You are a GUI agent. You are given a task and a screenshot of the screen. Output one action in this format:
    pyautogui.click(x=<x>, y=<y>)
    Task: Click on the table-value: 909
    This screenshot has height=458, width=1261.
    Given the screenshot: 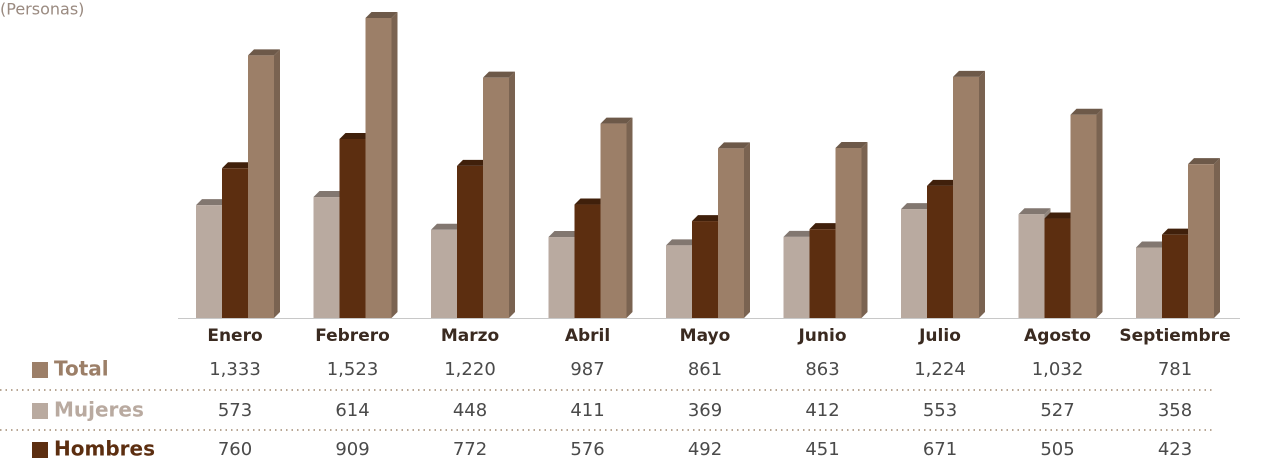 What is the action you would take?
    pyautogui.click(x=352, y=448)
    